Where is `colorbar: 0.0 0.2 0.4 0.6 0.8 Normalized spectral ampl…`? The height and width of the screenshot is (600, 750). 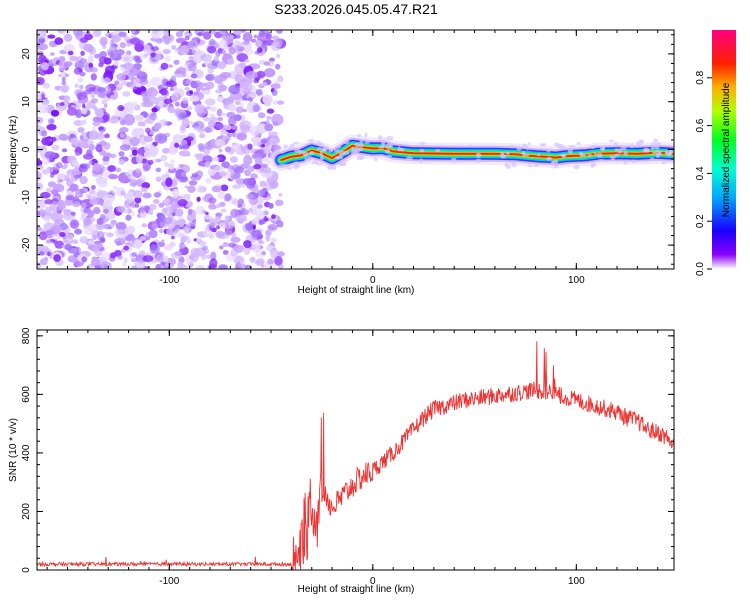
colorbar: 0.0 0.2 0.4 0.6 0.8 Normalized spectral ampl… is located at coordinates (715, 153).